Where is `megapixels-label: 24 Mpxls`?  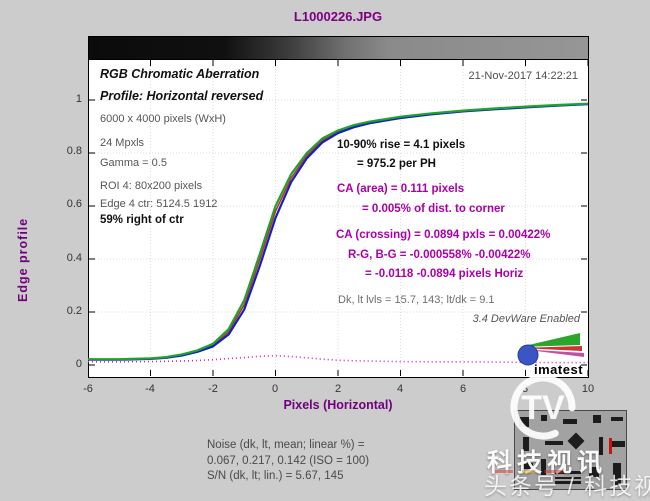 megapixels-label: 24 Mpxls is located at coordinates (122, 143).